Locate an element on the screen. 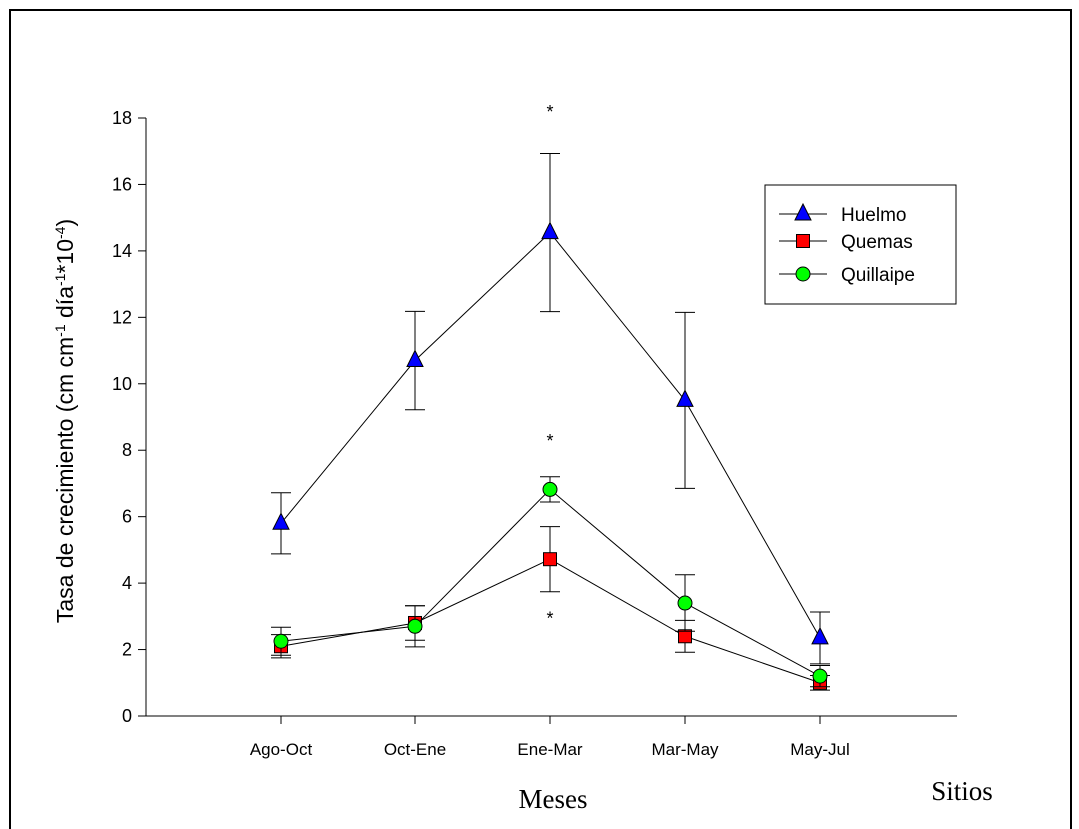  x-tick-label: Mar-May is located at coordinates (685, 749).